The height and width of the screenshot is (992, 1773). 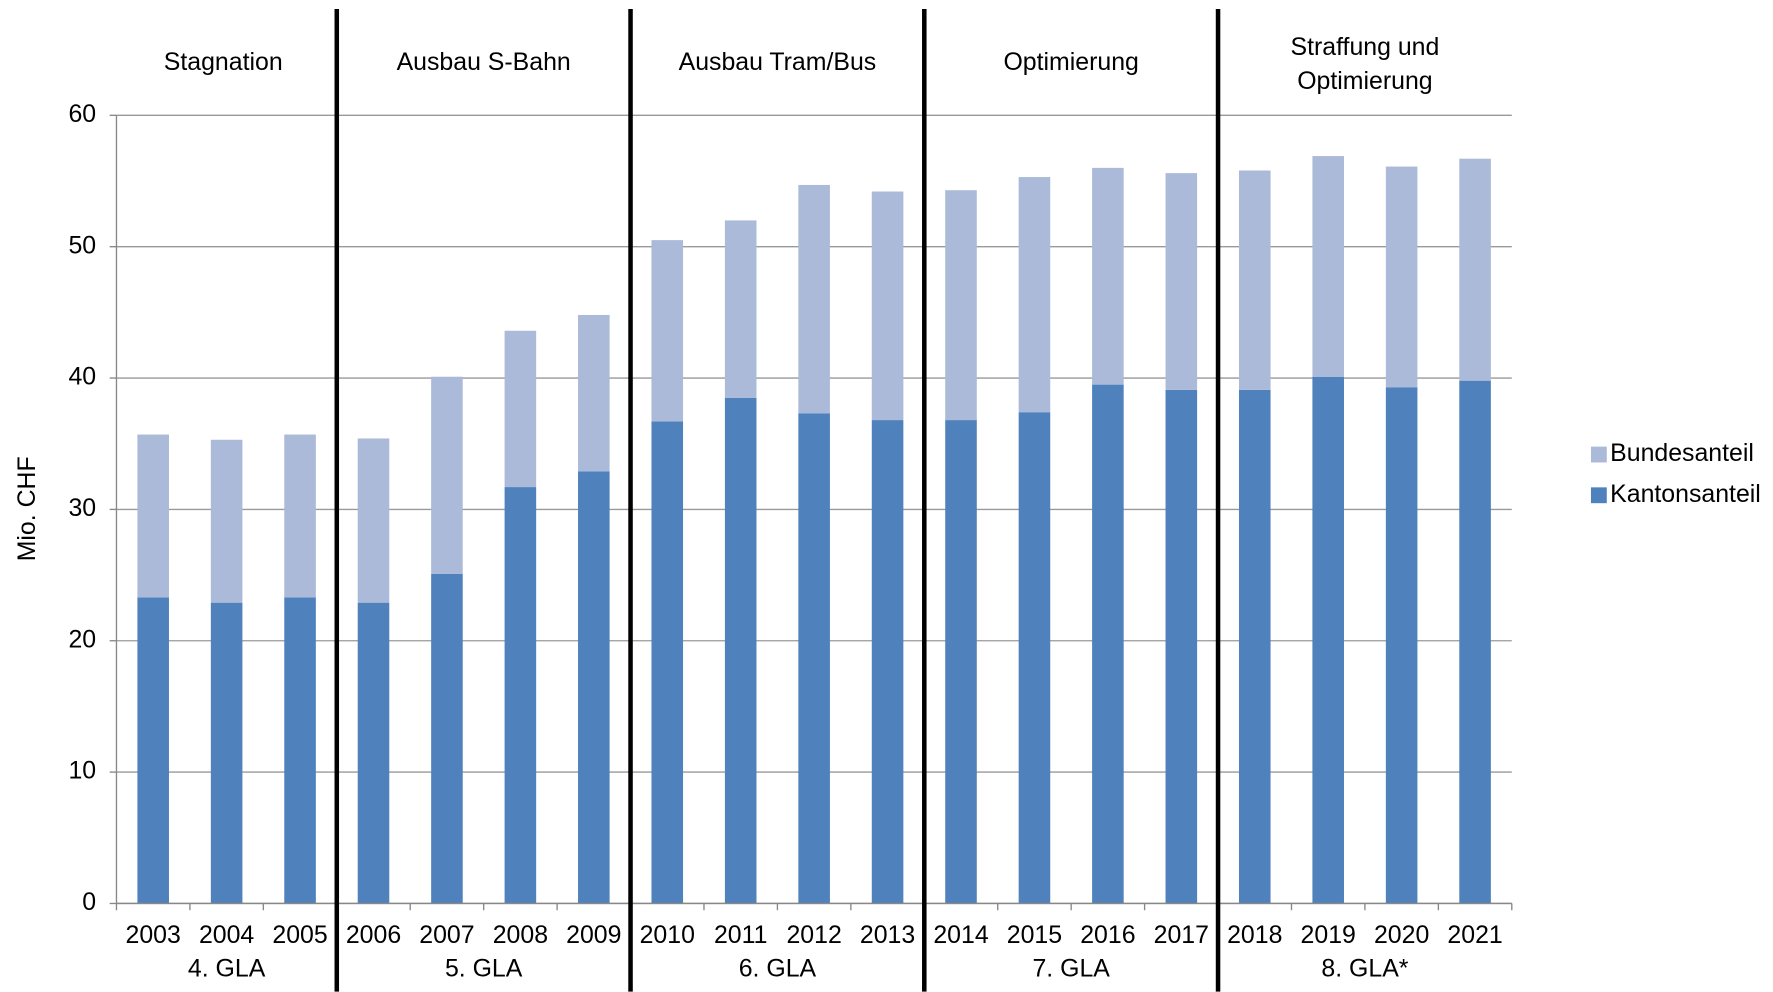 I want to click on y-tick-label: 30, so click(x=82, y=508).